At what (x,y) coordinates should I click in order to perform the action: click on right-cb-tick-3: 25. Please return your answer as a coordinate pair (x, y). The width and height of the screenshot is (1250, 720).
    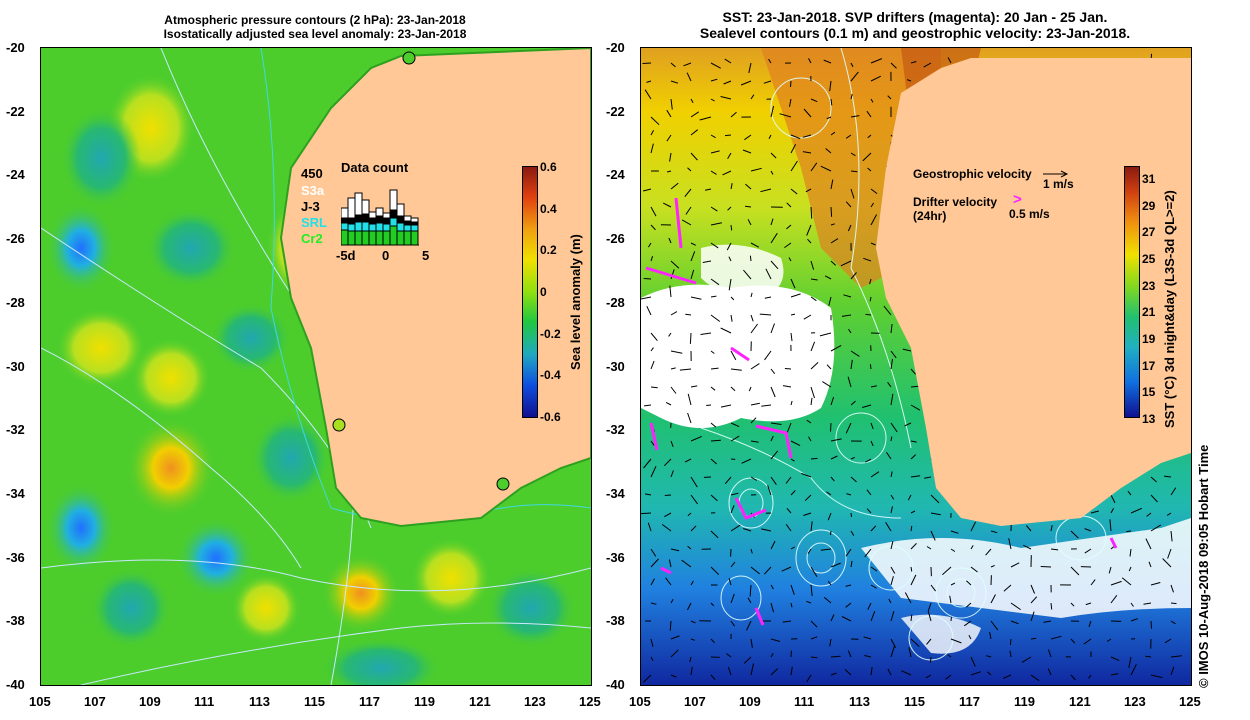
    Looking at the image, I should click on (1149, 259).